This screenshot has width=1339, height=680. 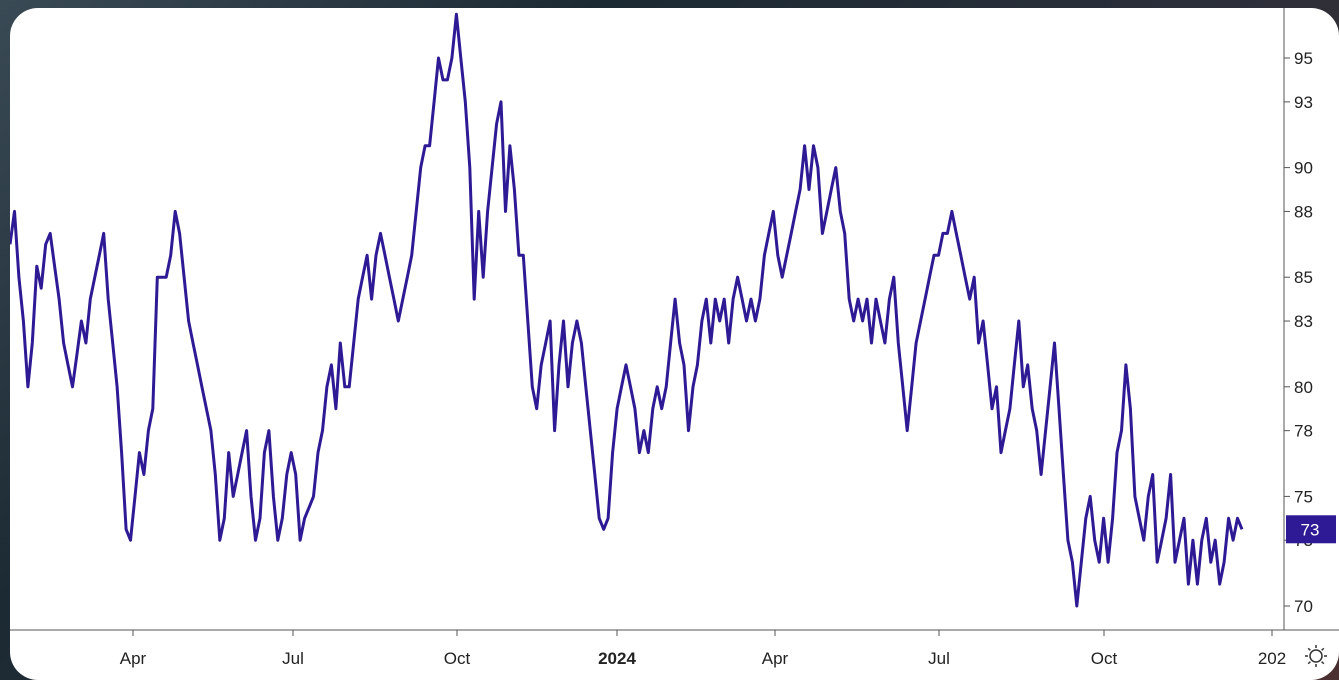 What do you see at coordinates (1303, 211) in the screenshot?
I see `y-tick-label: 88` at bounding box center [1303, 211].